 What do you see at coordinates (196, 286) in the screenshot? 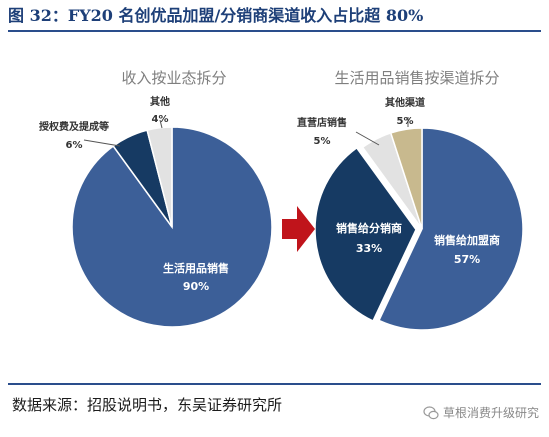
I see `value-daily-goods: 90%` at bounding box center [196, 286].